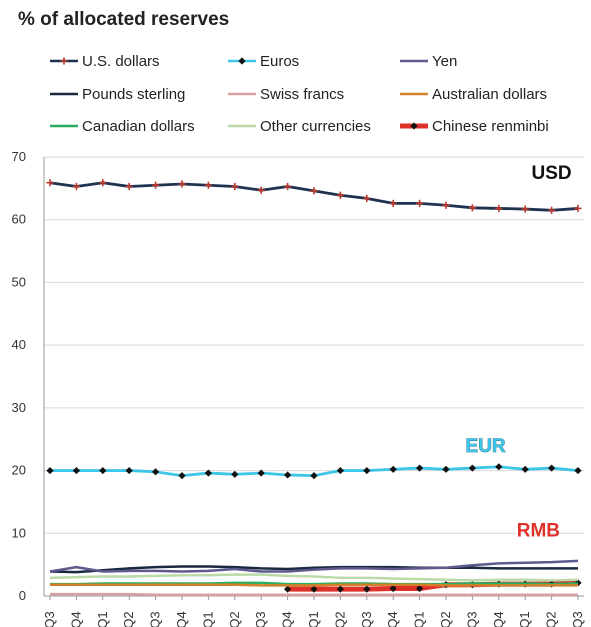  Describe the element at coordinates (444, 61) in the screenshot. I see `legend-label: Yen` at that location.